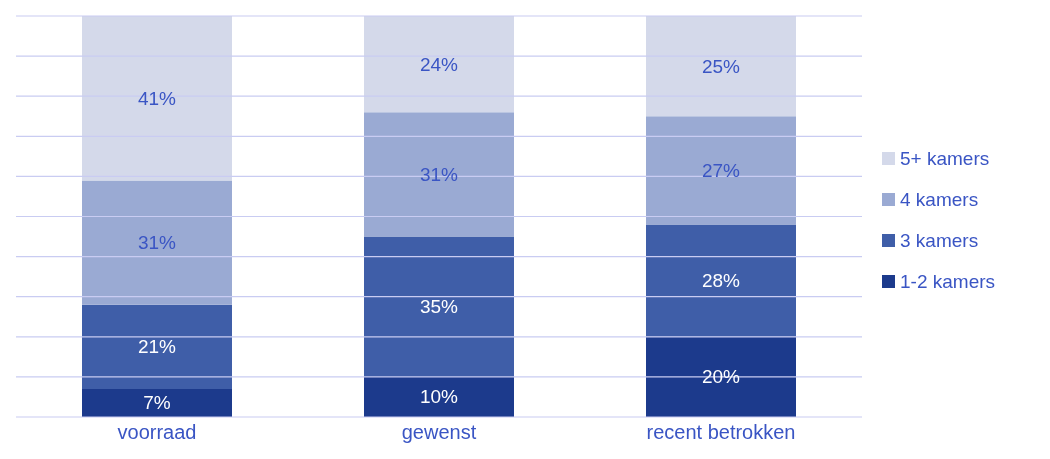 This screenshot has height=459, width=1050. What do you see at coordinates (939, 199) in the screenshot?
I see `legend-label: 4 kamers` at bounding box center [939, 199].